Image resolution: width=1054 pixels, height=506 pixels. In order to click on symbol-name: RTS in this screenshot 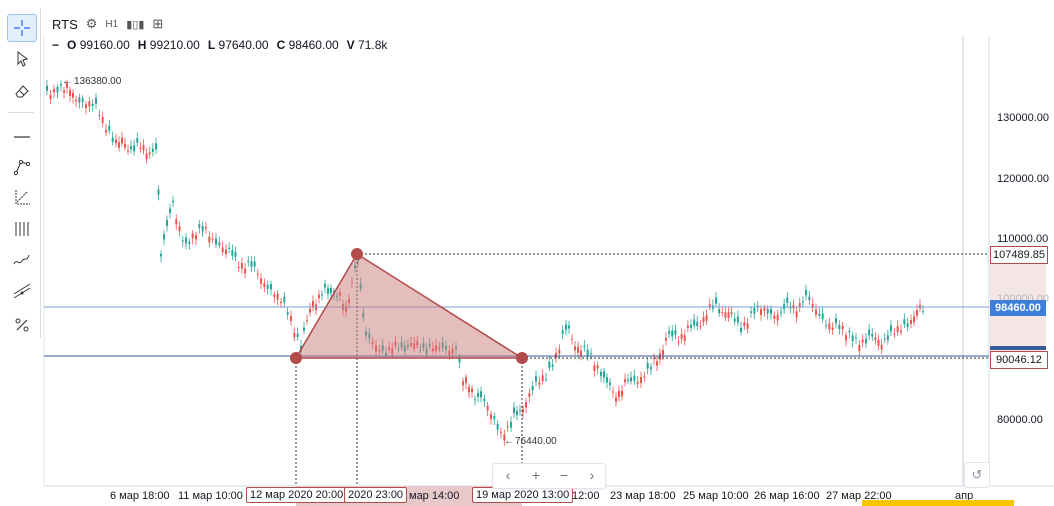, I will do `click(65, 24)`.